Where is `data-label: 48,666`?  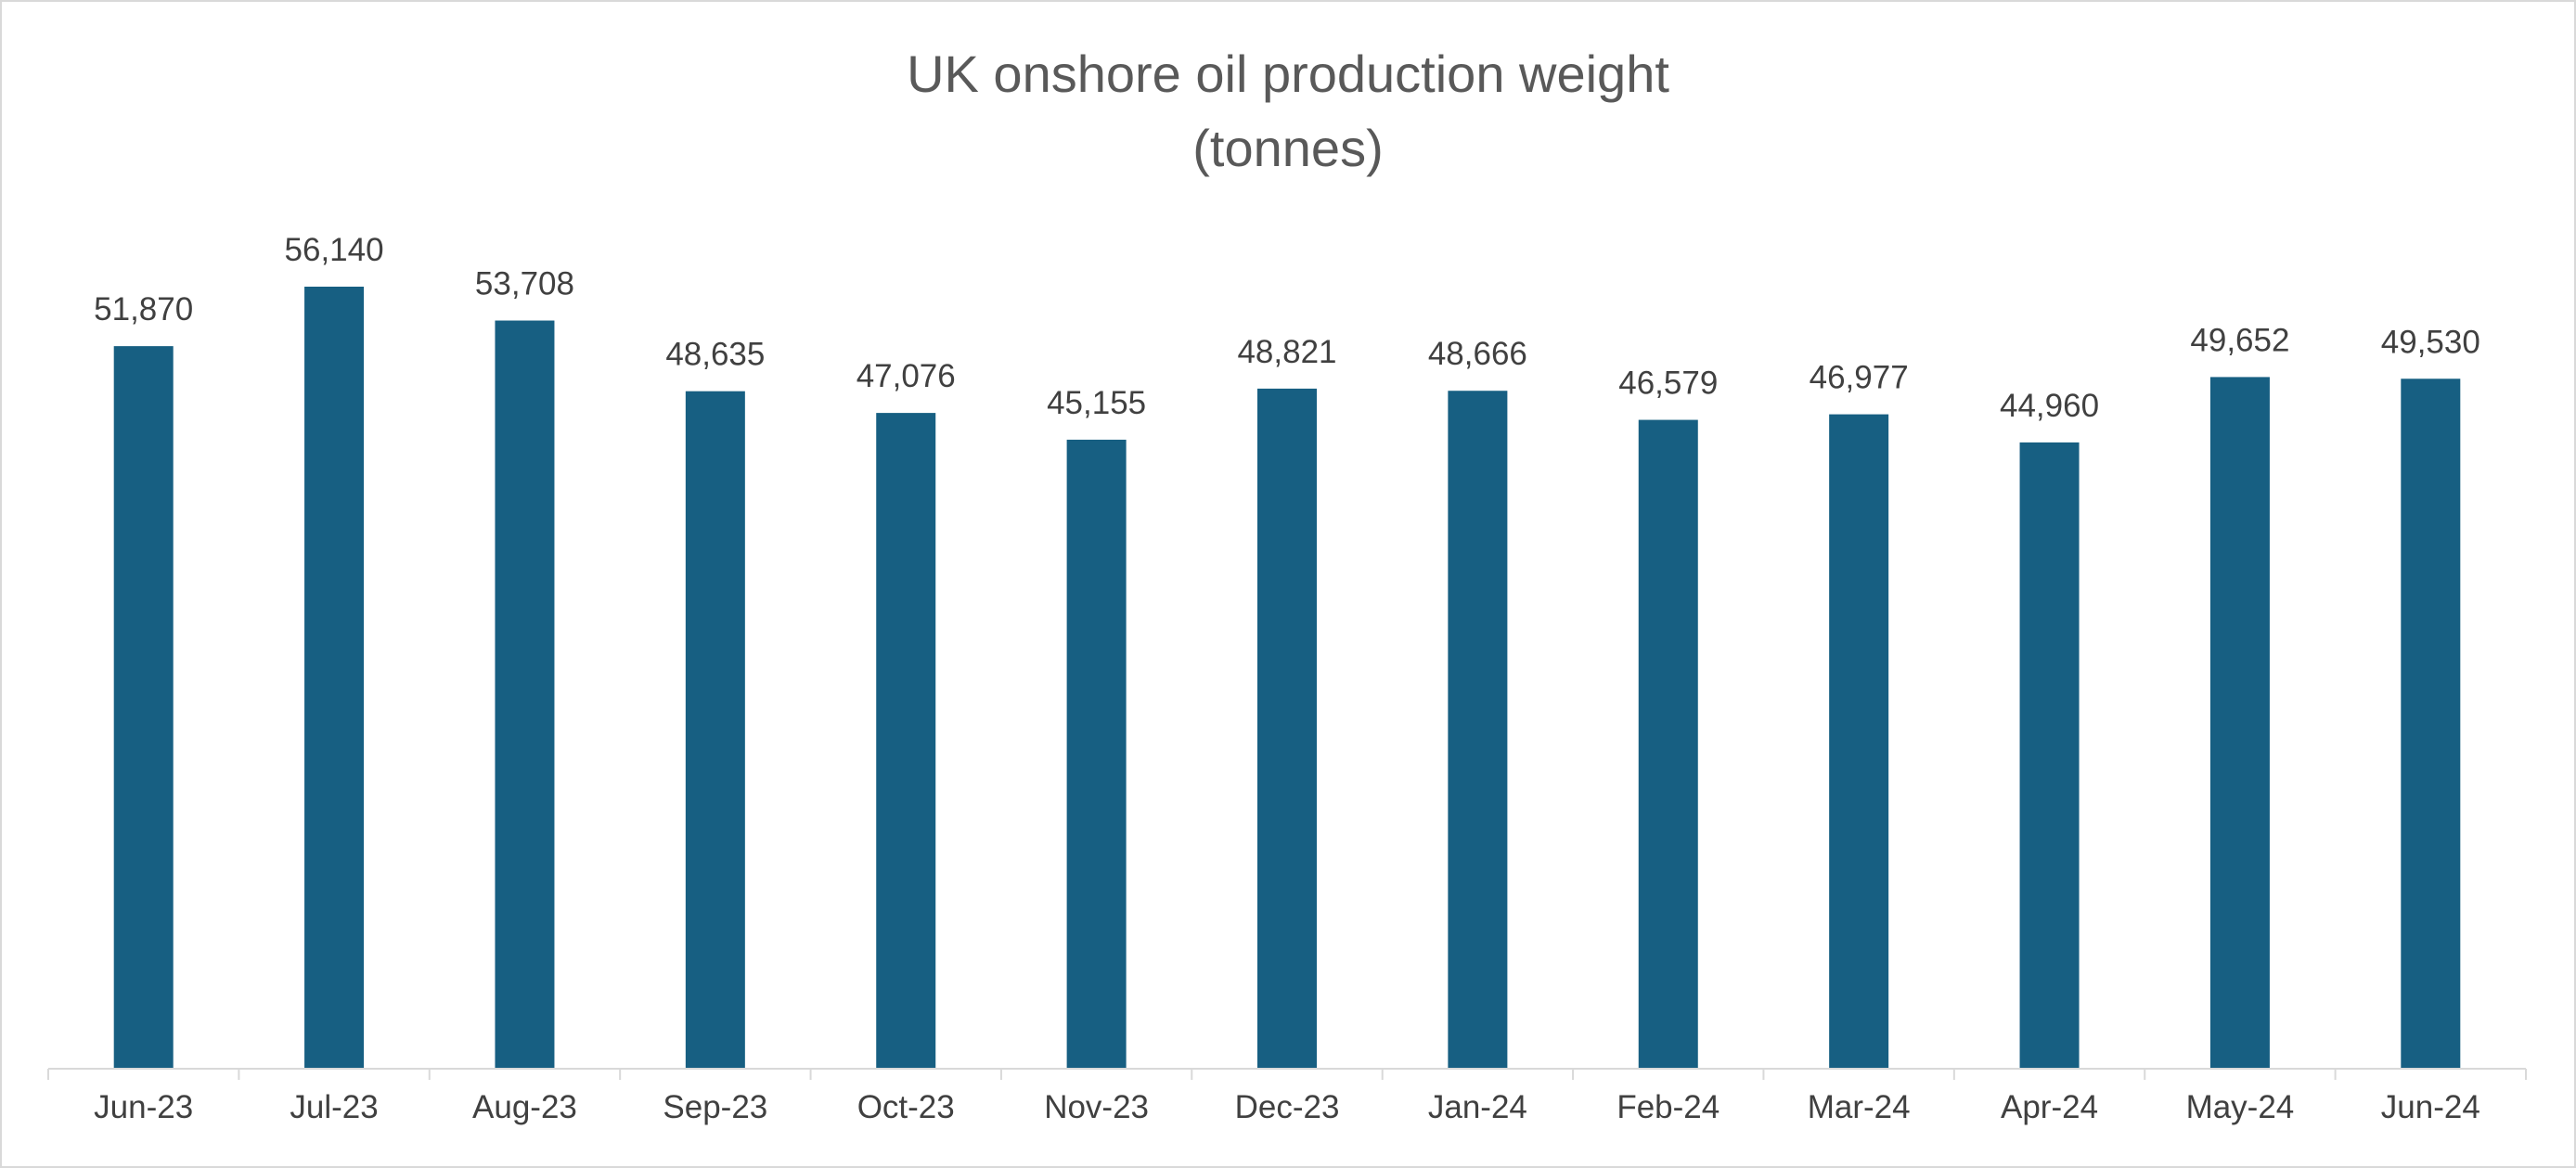 data-label: 48,666 is located at coordinates (1478, 354).